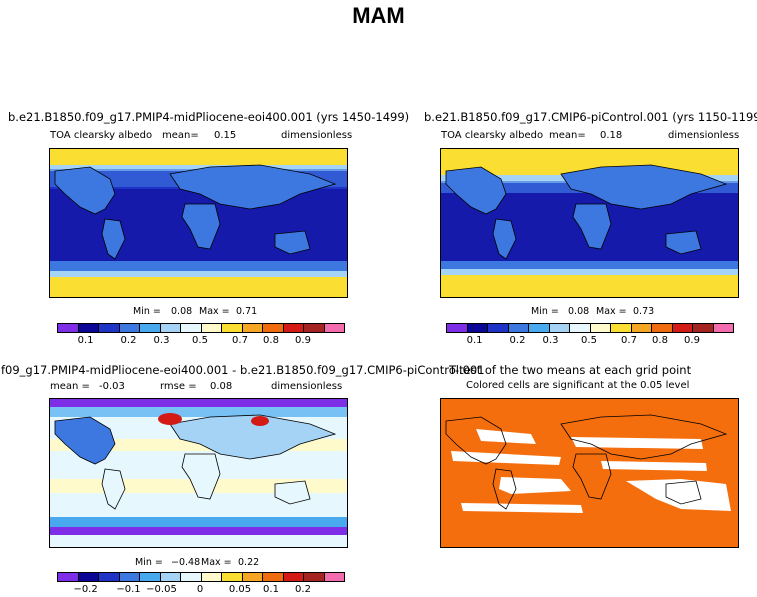 The width and height of the screenshot is (757, 597). I want to click on panel2-africa, so click(592, 226).